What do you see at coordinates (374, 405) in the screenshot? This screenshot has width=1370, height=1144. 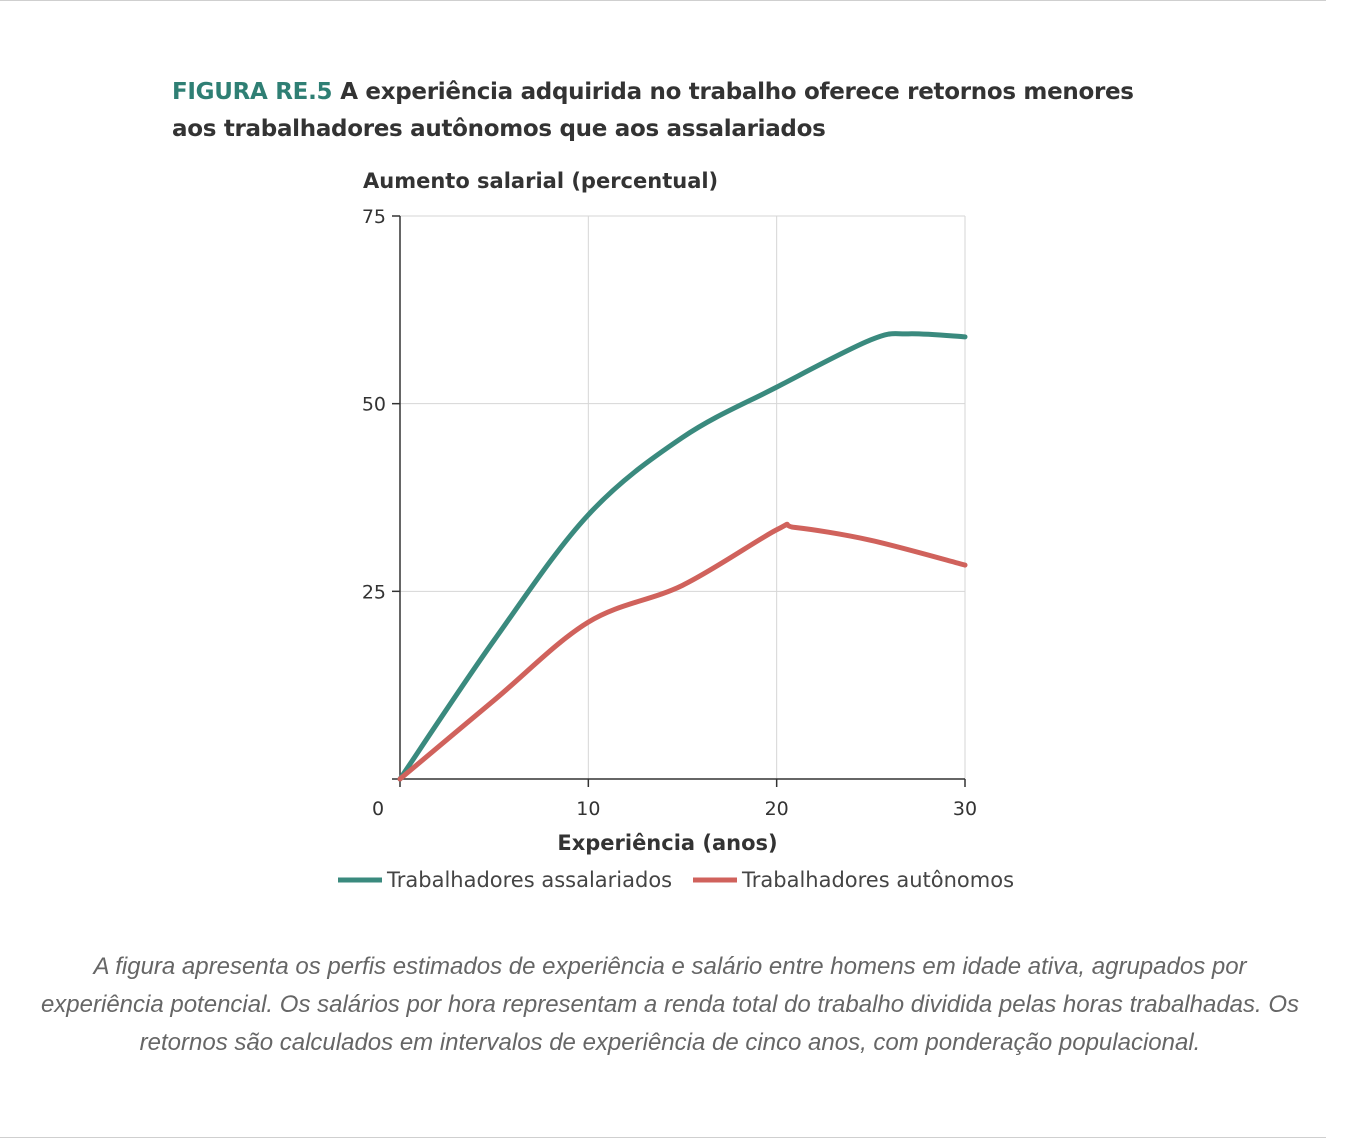 I see `y-tick-label: 50` at bounding box center [374, 405].